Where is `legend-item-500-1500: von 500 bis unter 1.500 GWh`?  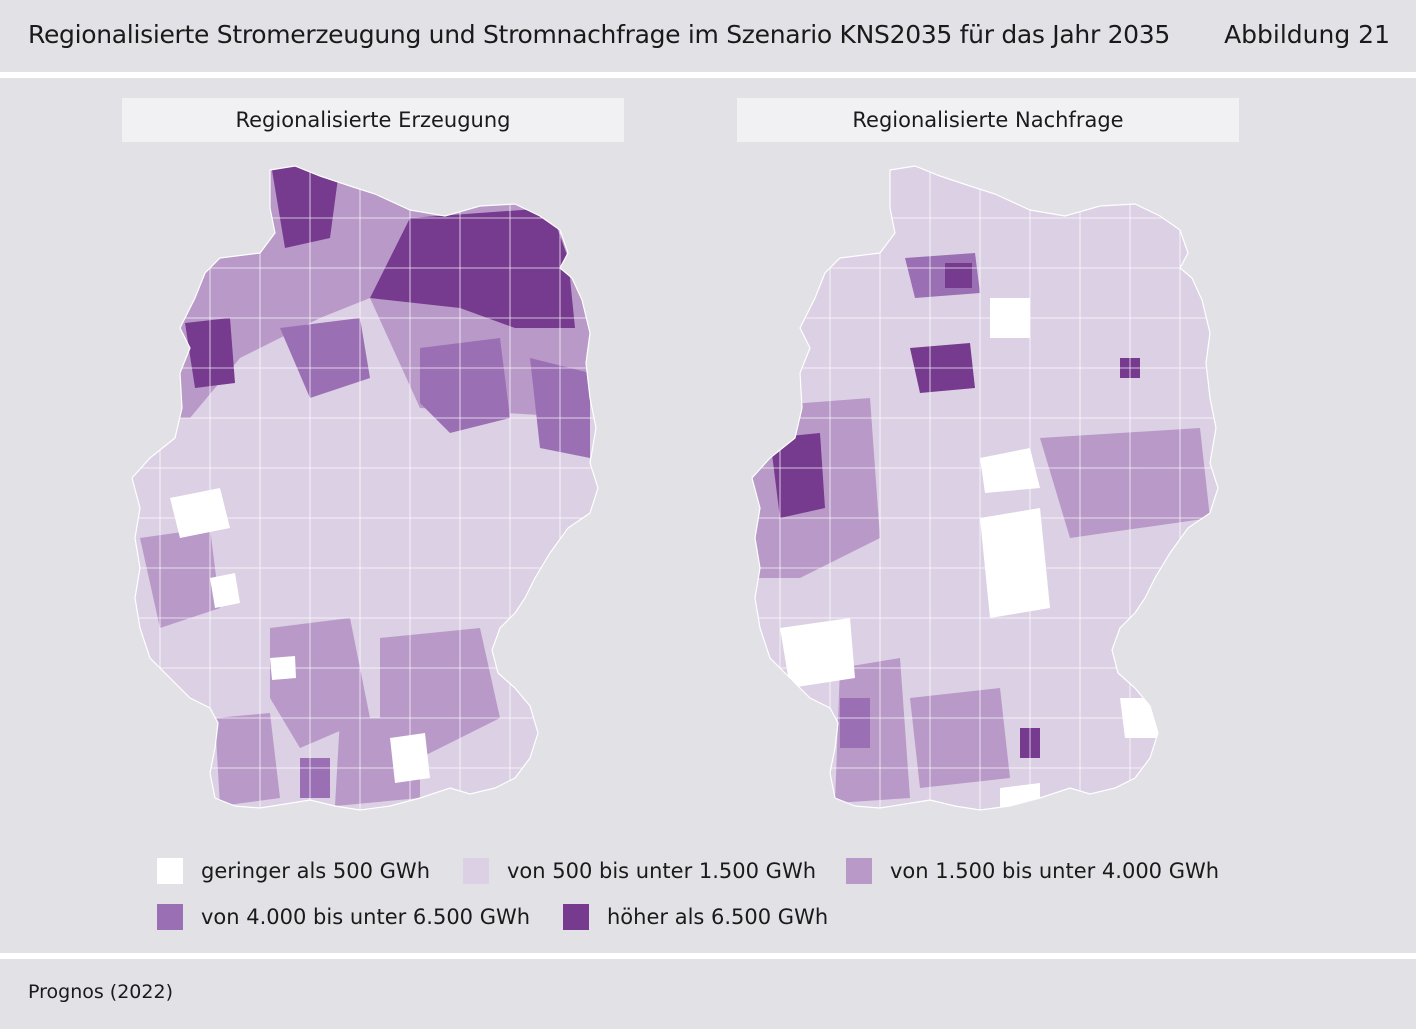
legend-item-500-1500: von 500 bis unter 1.500 GWh is located at coordinates (639, 871).